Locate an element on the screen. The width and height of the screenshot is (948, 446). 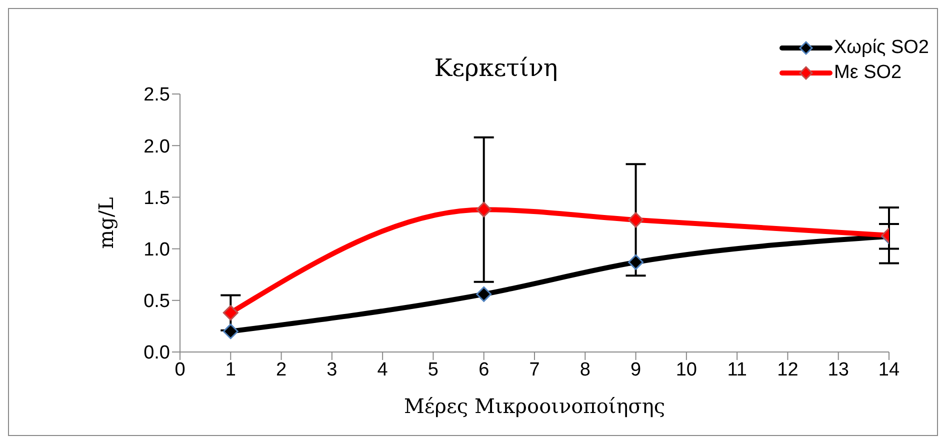
x-tick-label: 5 is located at coordinates (433, 369).